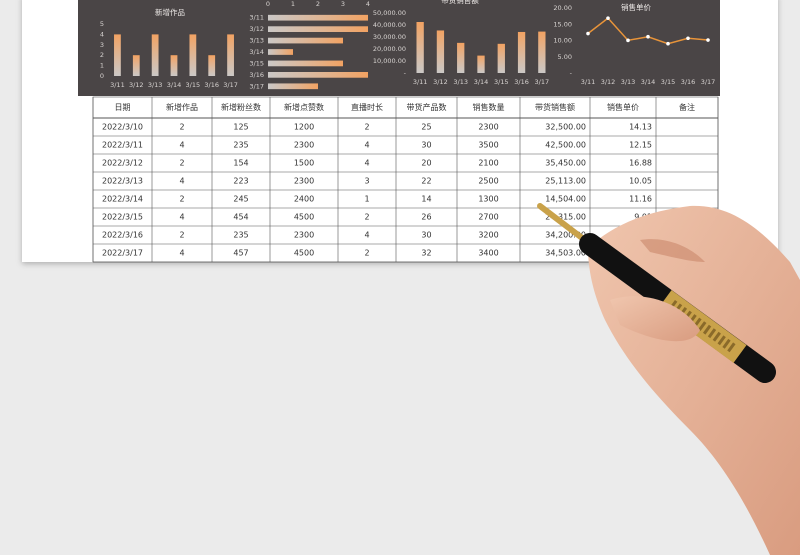  I want to click on x-tick-label: 1, so click(293, 4).